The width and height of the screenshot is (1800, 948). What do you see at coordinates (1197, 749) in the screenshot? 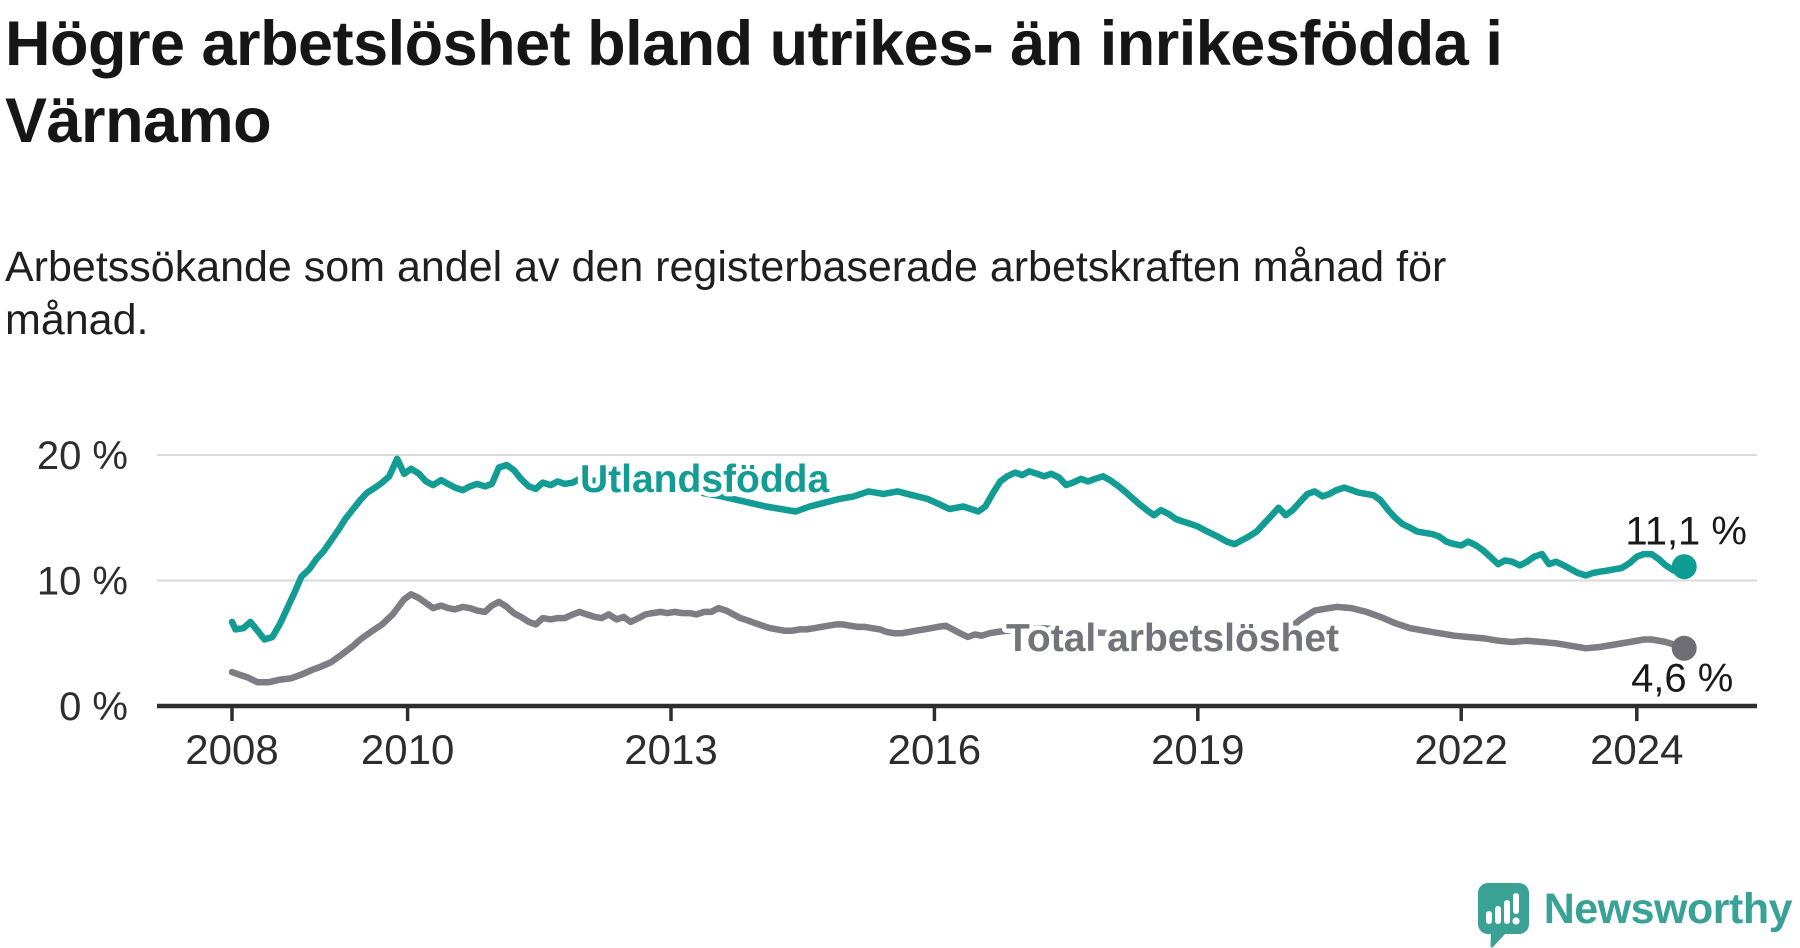
I see `x-axis-label: 2019` at bounding box center [1197, 749].